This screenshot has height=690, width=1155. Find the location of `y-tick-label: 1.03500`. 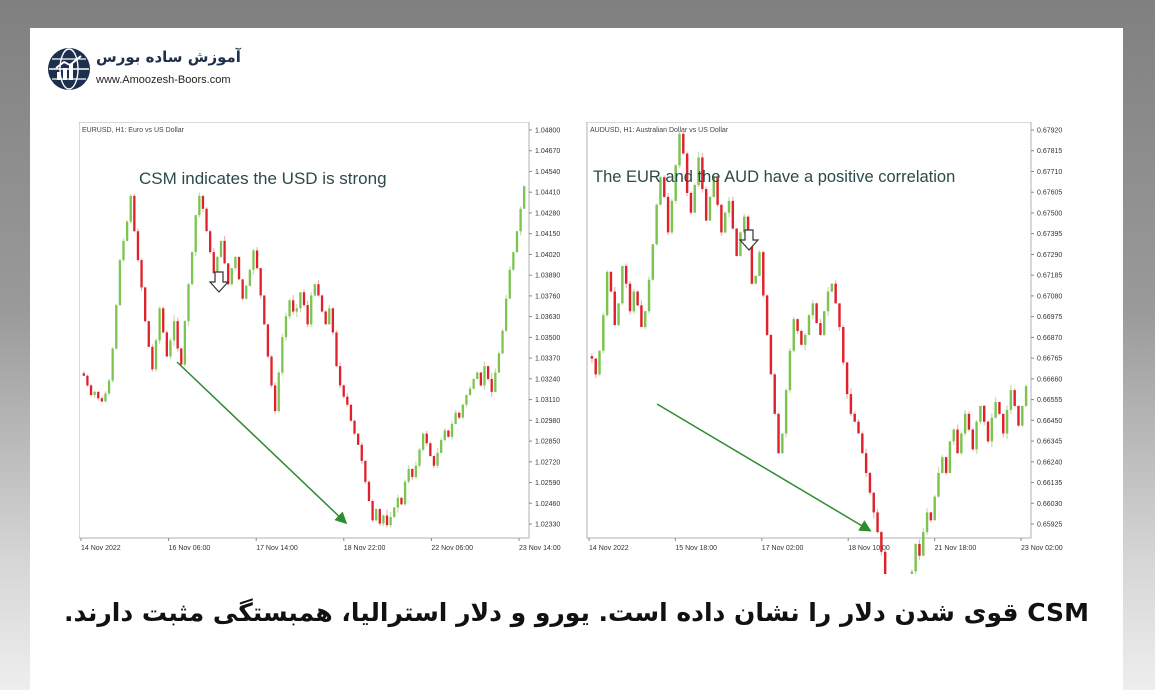

y-tick-label: 1.03500 is located at coordinates (547, 338).